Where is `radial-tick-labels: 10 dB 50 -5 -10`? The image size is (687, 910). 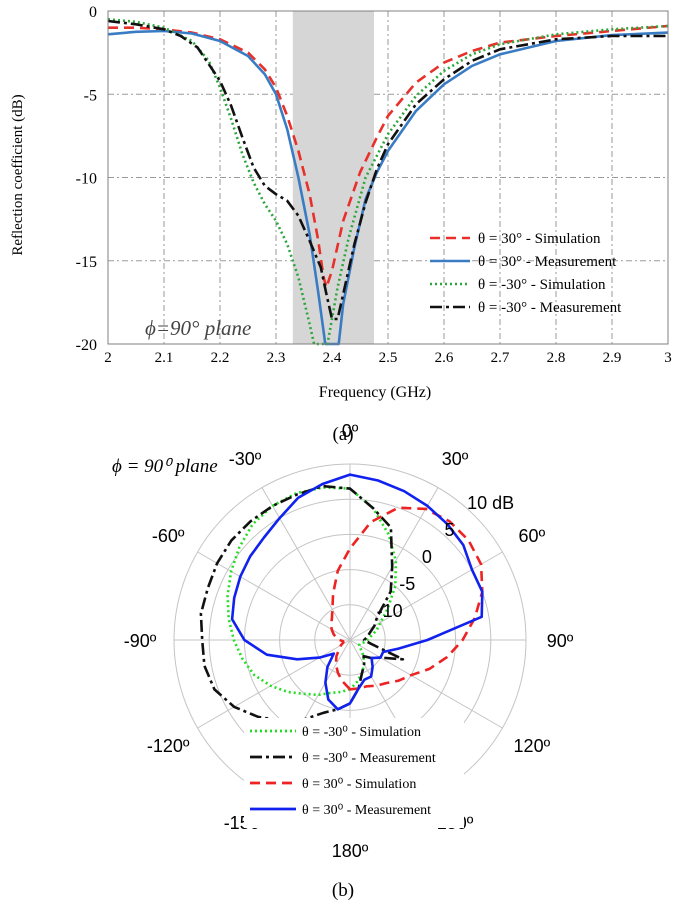 radial-tick-labels: 10 dB 50 -5 -10 is located at coordinates (446, 557).